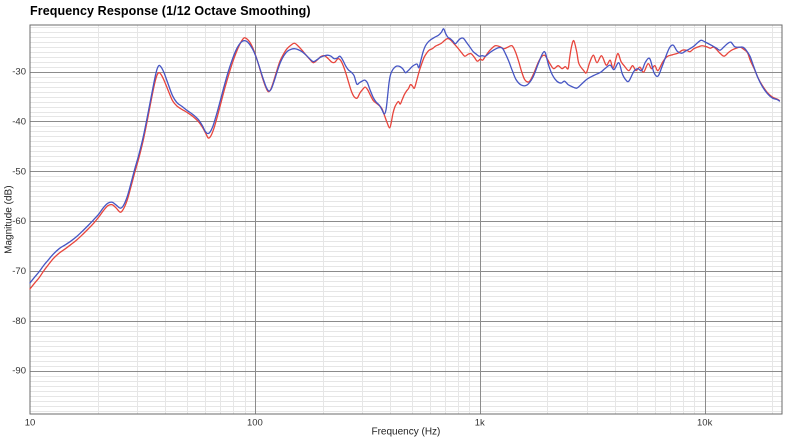 Image resolution: width=800 pixels, height=443 pixels. Describe the element at coordinates (19, 171) in the screenshot. I see `y-axis-tick-label: -50` at that location.